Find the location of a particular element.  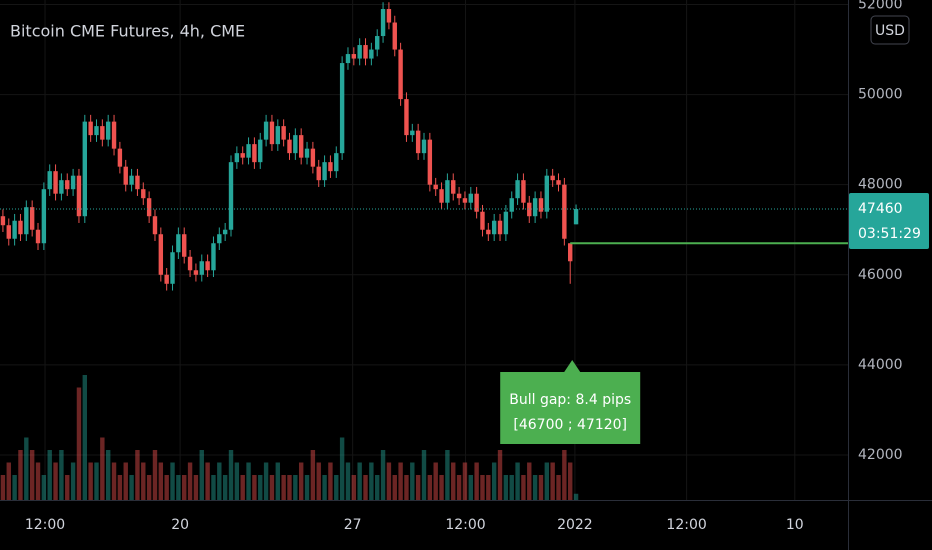

y-tick-label: 46000 is located at coordinates (880, 275).